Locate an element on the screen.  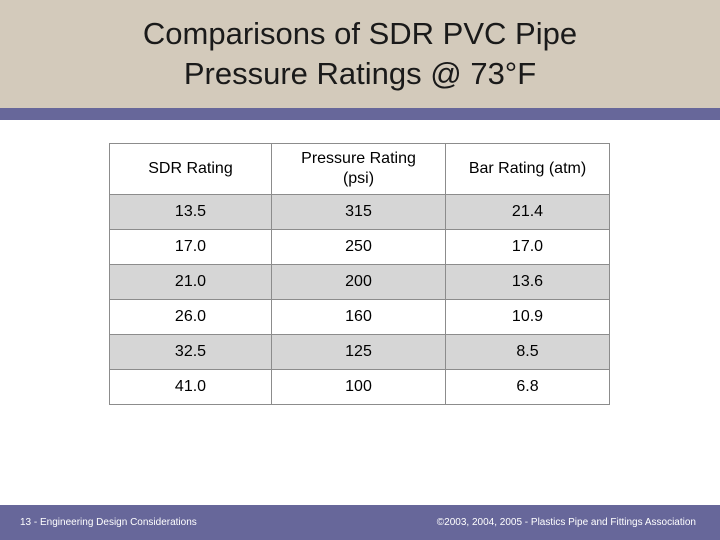
cell-atm: 21.4 is located at coordinates (527, 212).